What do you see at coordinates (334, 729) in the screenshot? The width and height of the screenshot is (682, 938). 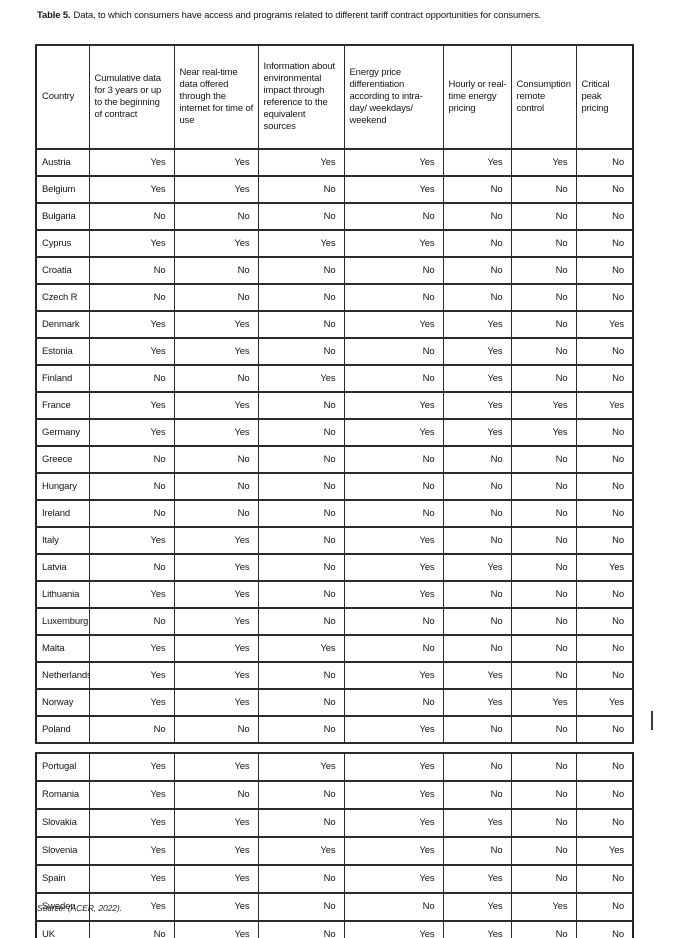 I see `table-row: Poland No No No Yes No No No` at bounding box center [334, 729].